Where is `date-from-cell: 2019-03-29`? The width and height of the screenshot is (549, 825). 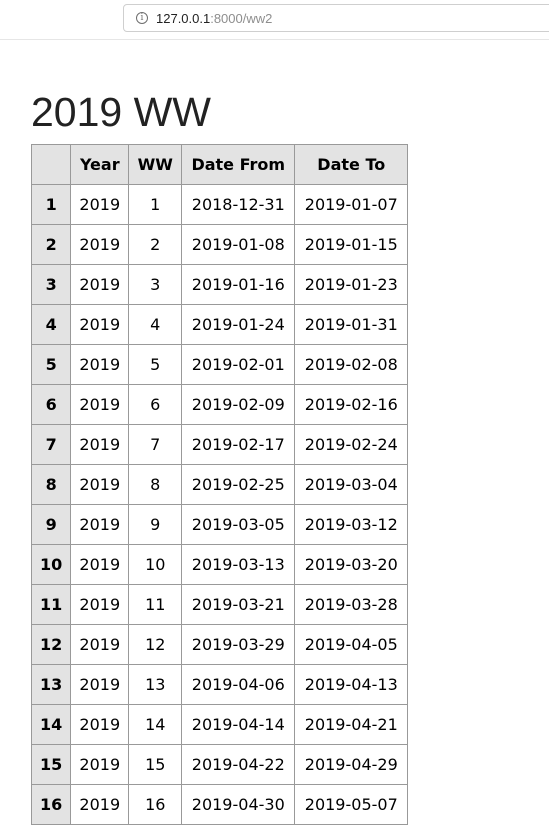 date-from-cell: 2019-03-29 is located at coordinates (238, 644).